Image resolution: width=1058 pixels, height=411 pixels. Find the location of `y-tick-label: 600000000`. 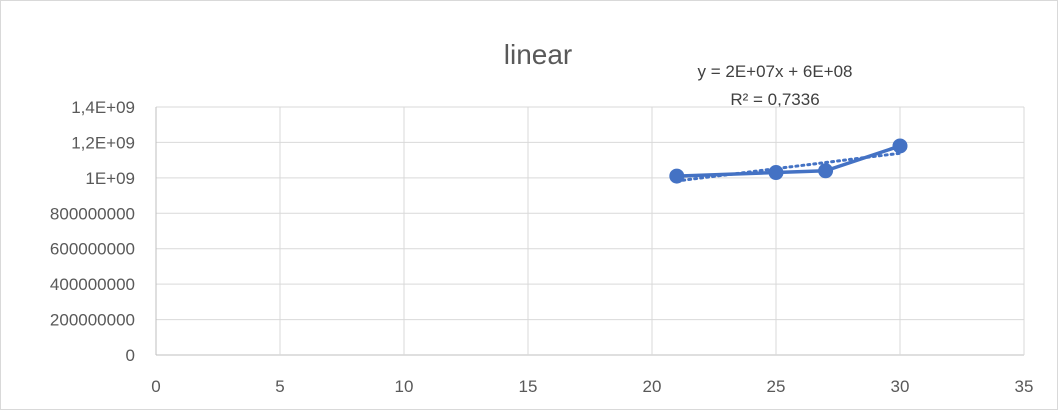

y-tick-label: 600000000 is located at coordinates (92, 249).